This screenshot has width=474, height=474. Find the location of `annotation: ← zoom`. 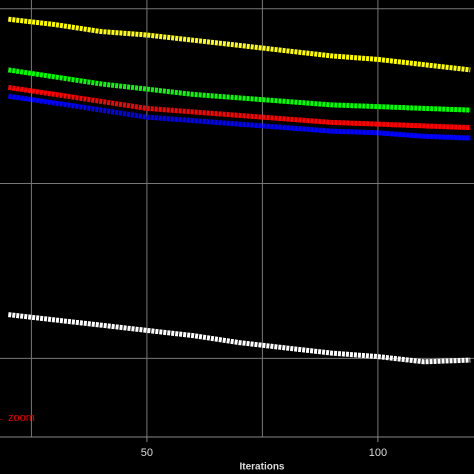

annotation: ← zoom is located at coordinates (17, 418).